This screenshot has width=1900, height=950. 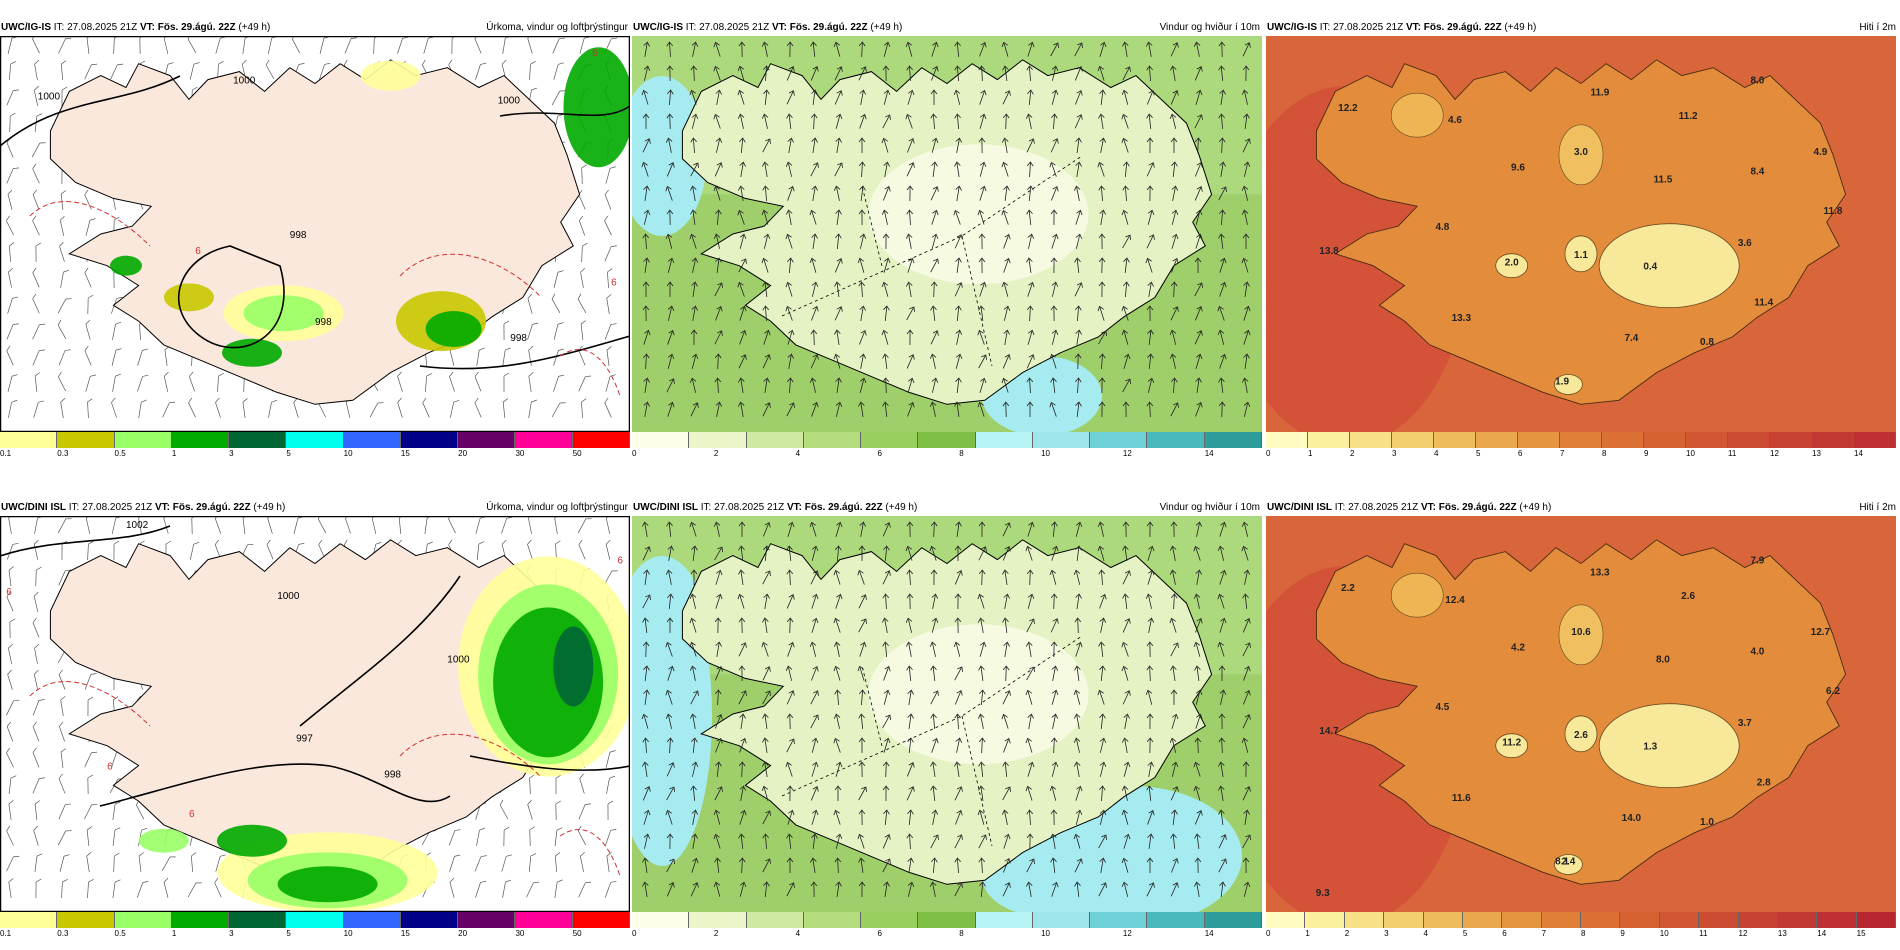 I want to click on lead-time: (+49 h), so click(x=1535, y=507).